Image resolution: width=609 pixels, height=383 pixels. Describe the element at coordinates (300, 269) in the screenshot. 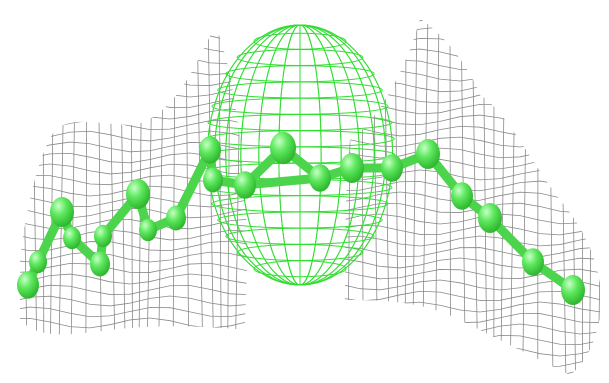

I see `ligand-mesh-parallel` at that location.